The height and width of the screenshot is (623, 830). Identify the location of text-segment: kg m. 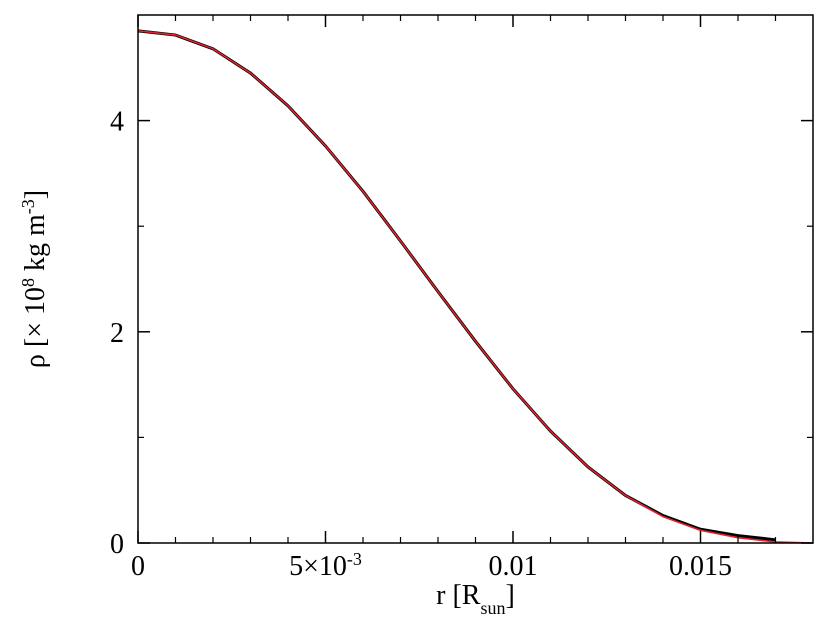
(35, 246).